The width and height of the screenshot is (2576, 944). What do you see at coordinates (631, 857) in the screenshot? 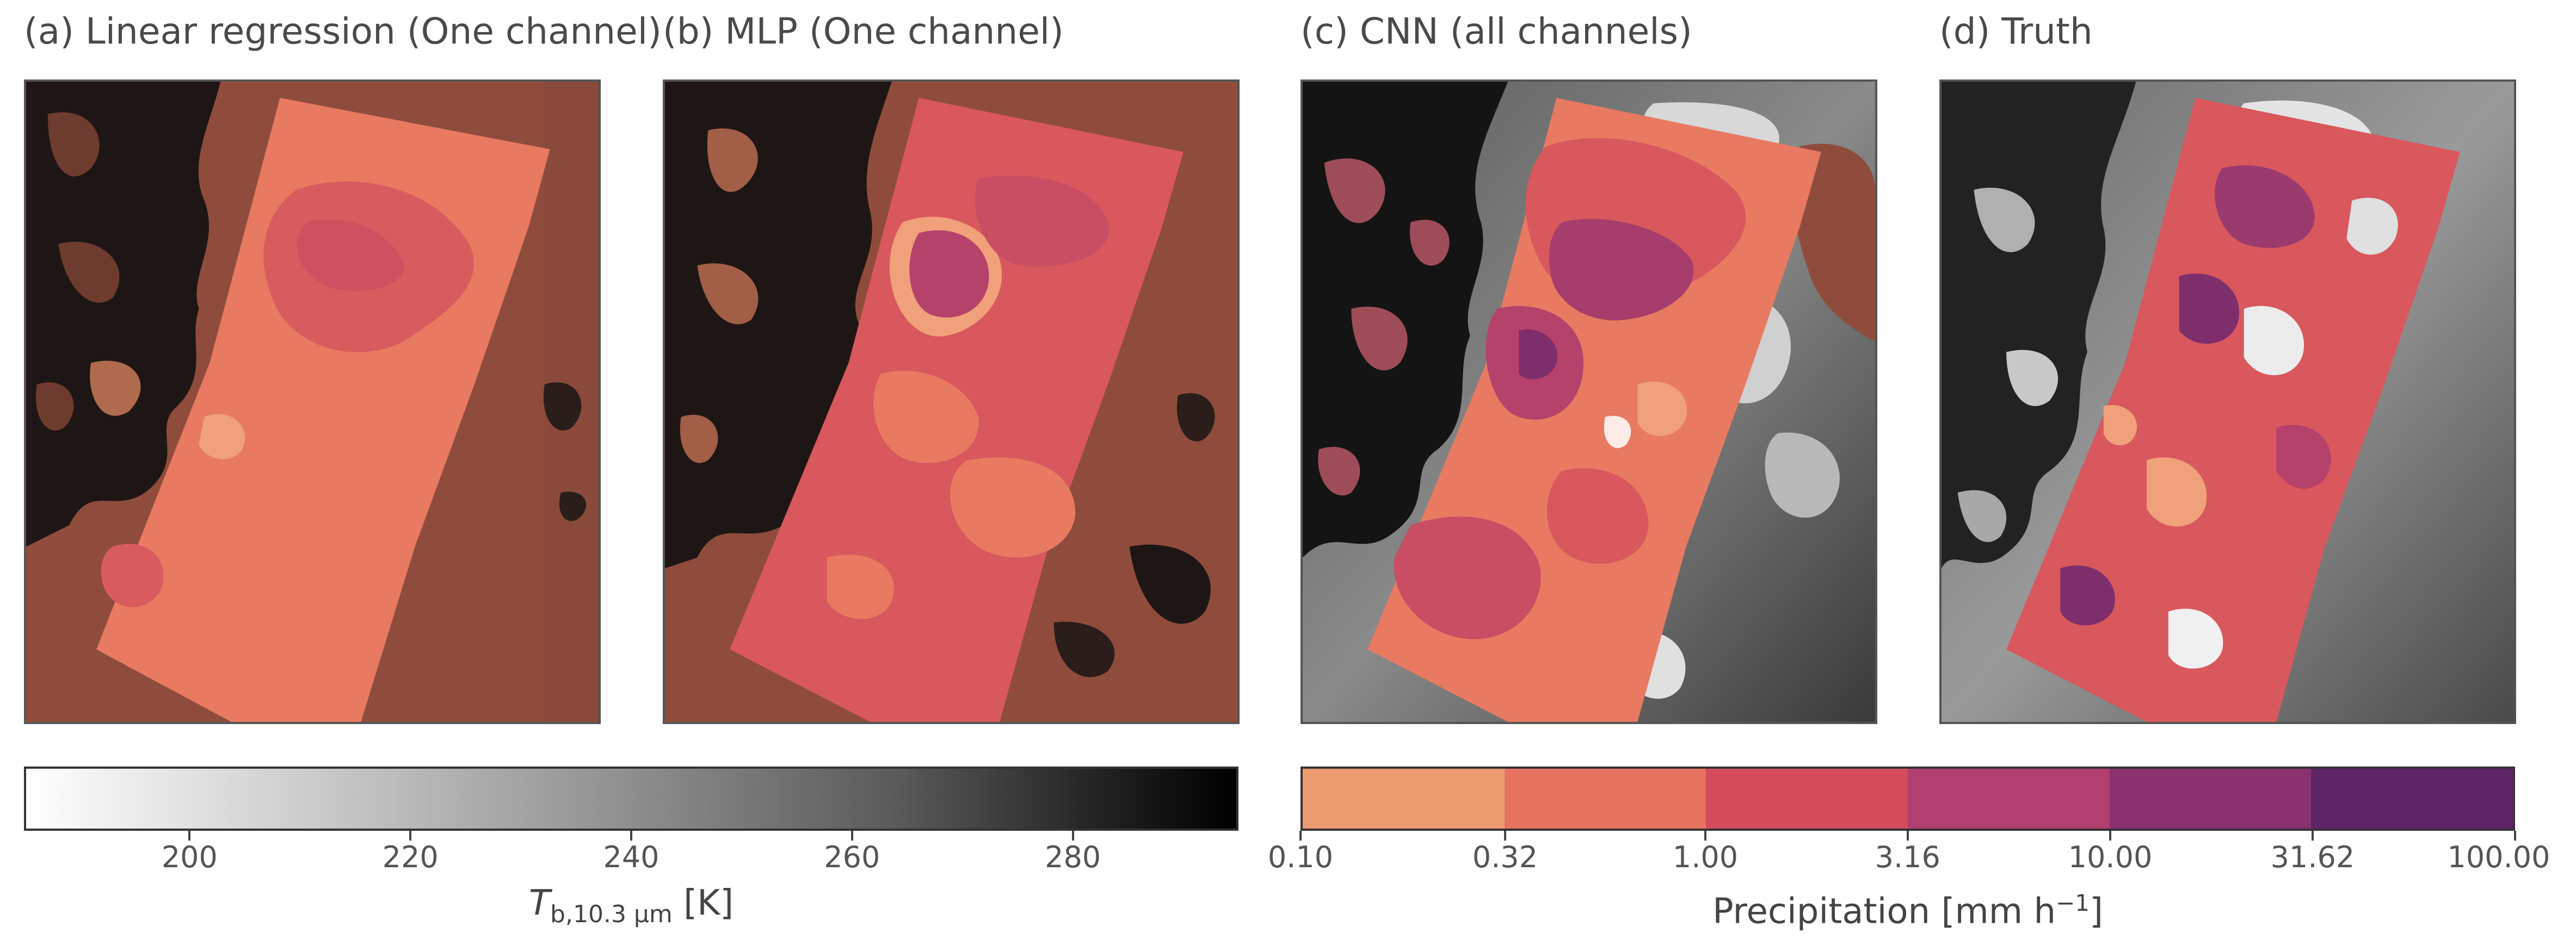
I see `tb-tick-label: 240` at bounding box center [631, 857].